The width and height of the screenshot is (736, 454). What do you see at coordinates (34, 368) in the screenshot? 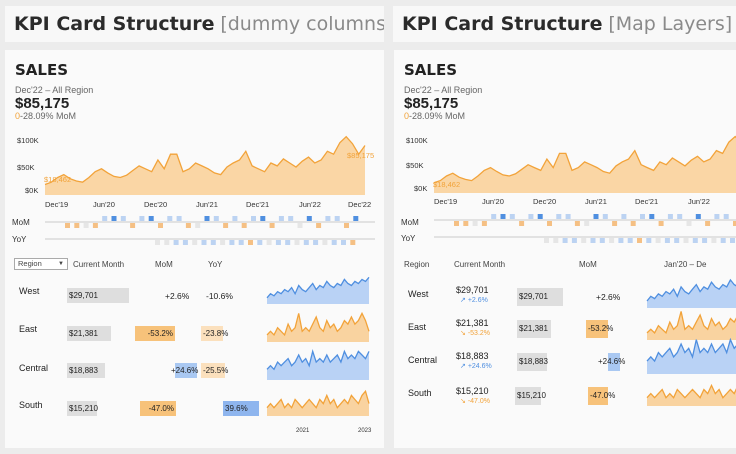
I see `row-region: Central` at bounding box center [34, 368].